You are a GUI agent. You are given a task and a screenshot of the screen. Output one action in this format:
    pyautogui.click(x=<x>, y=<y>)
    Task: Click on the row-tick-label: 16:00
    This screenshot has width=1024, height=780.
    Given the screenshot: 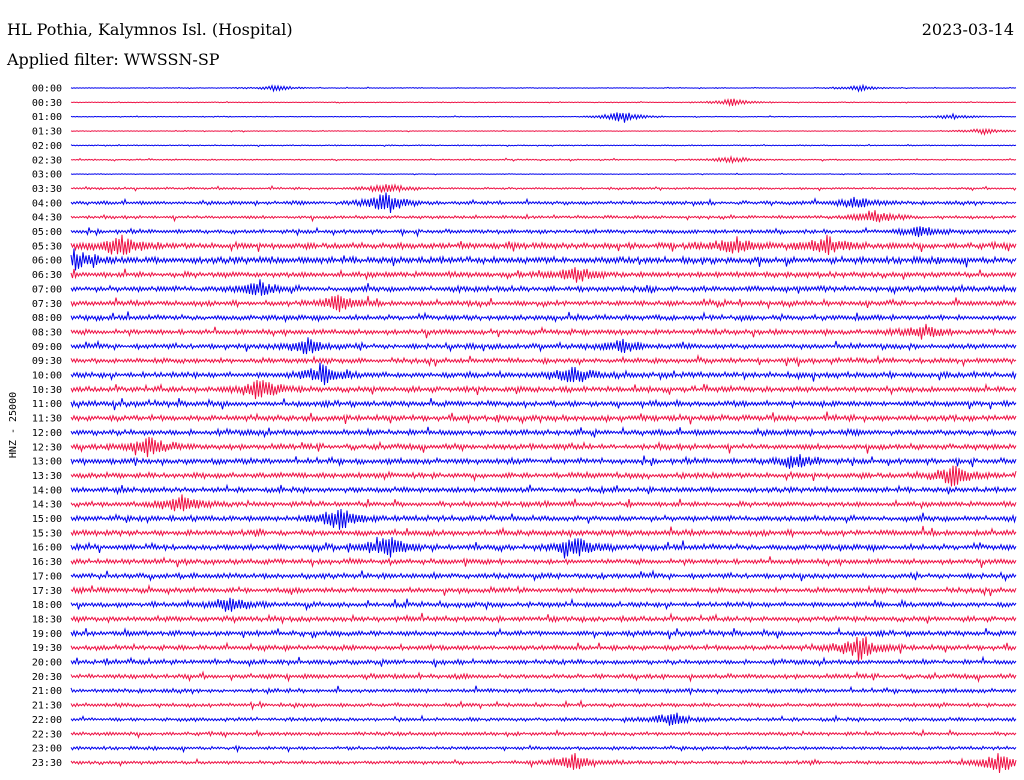 What is the action you would take?
    pyautogui.click(x=47, y=548)
    